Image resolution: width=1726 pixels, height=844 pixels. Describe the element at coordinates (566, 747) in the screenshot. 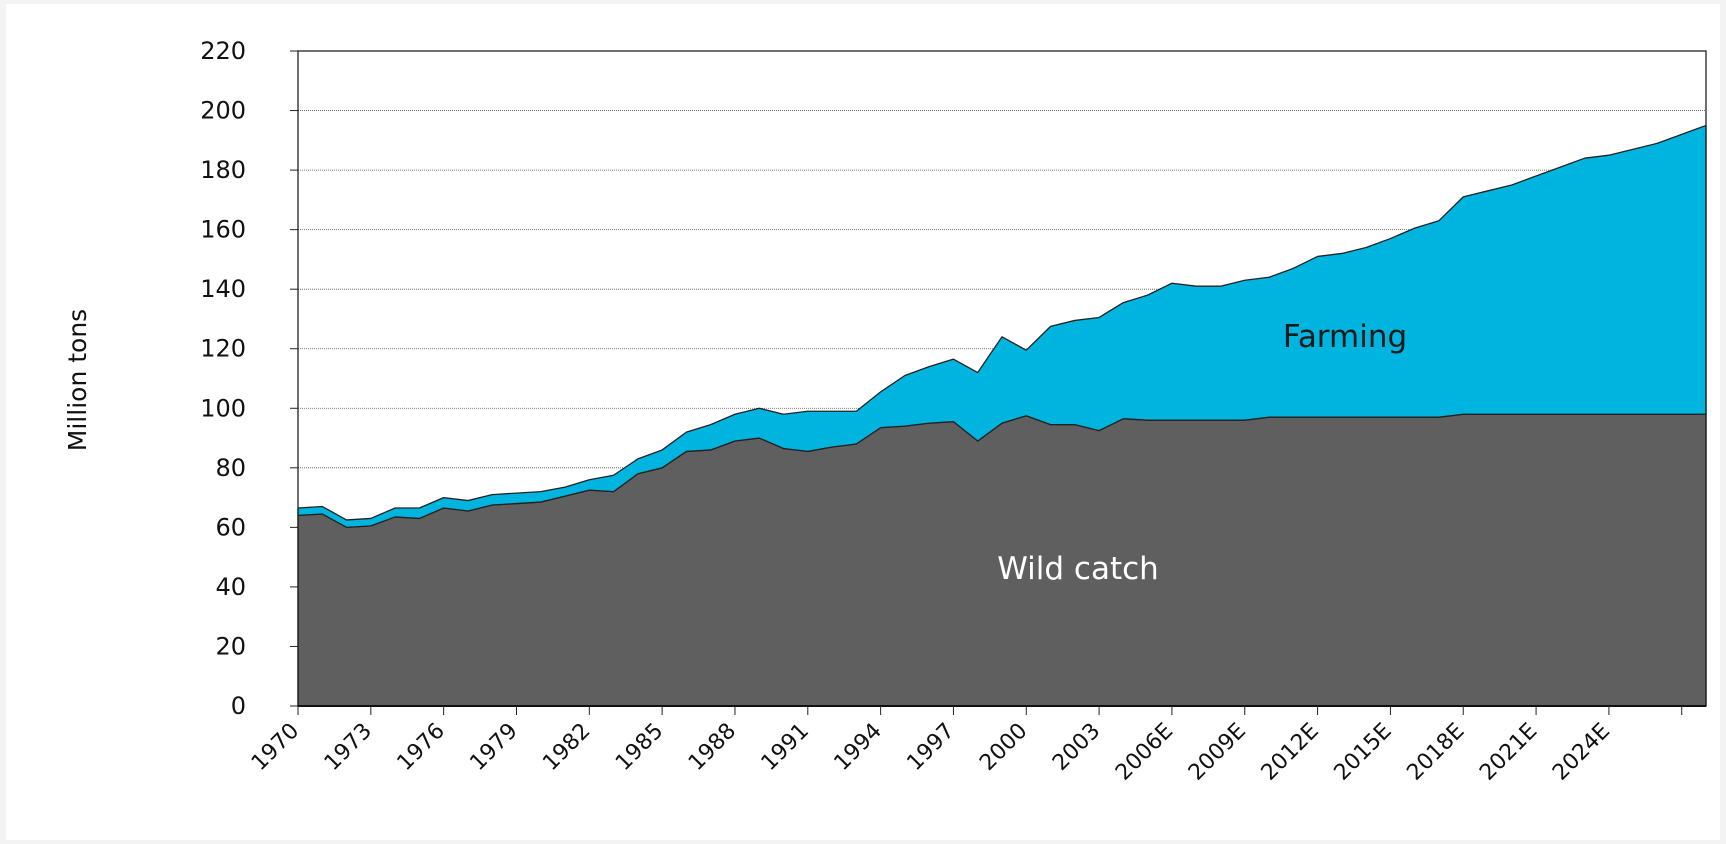

I see `x-tick-label: 1982` at that location.